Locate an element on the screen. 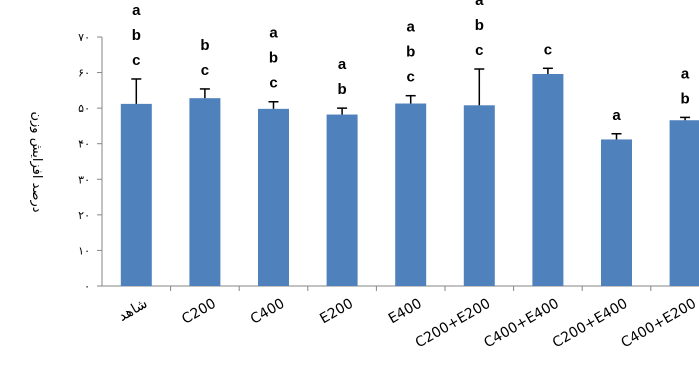 This screenshot has width=699, height=374. x-tick-label: شاهد is located at coordinates (133, 310).